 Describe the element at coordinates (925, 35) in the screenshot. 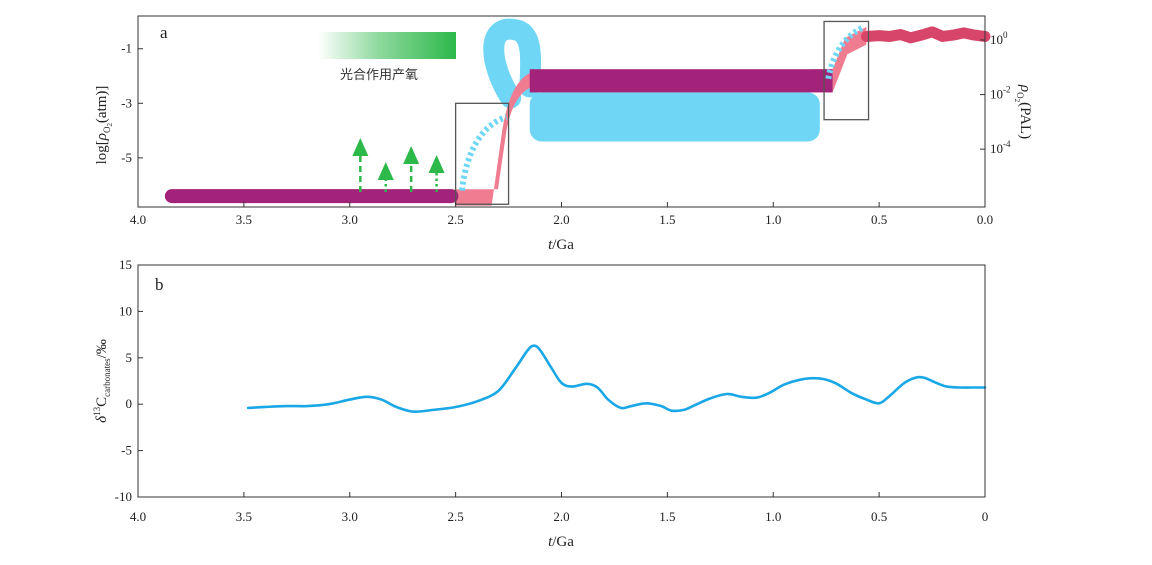

I see `phanerozoic-oxygen-band` at that location.